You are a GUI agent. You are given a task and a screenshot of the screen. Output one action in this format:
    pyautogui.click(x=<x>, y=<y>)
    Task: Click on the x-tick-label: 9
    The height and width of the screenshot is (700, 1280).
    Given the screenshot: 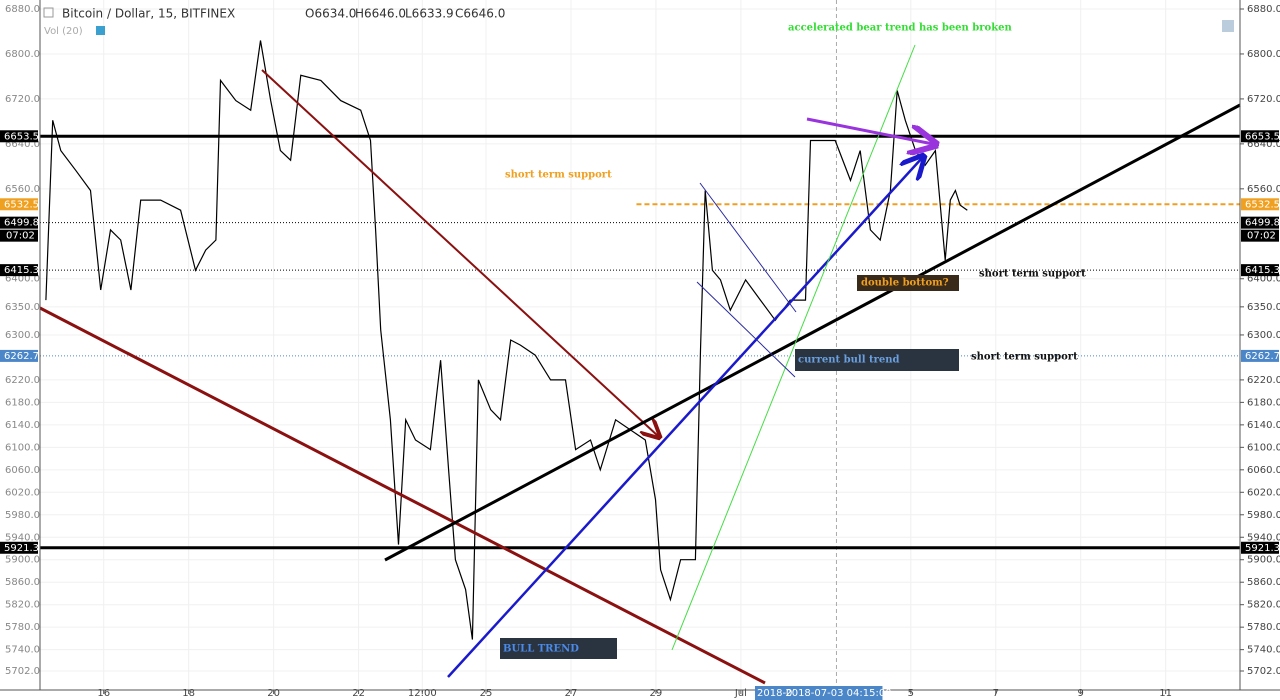 What is the action you would take?
    pyautogui.click(x=1081, y=693)
    